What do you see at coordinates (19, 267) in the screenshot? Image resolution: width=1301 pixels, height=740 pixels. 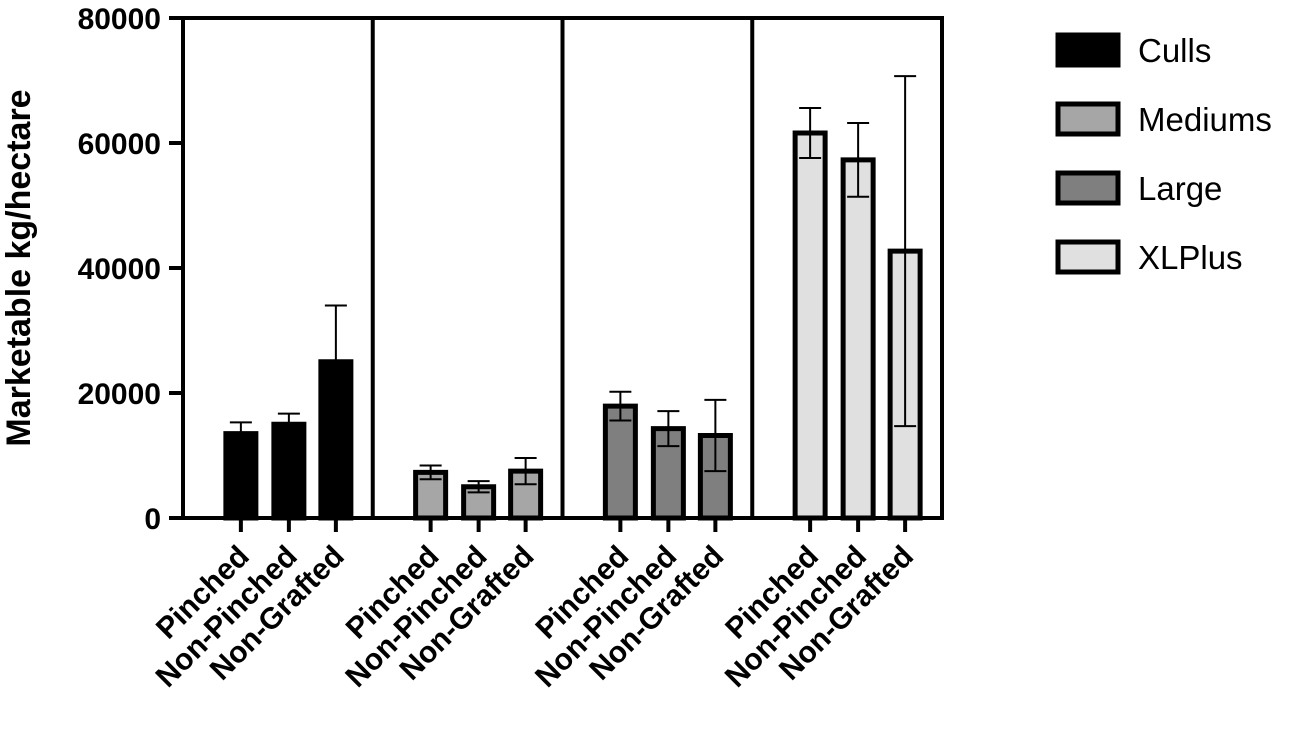 I see `y-axis-label: Marketable kg/hectare` at bounding box center [19, 267].